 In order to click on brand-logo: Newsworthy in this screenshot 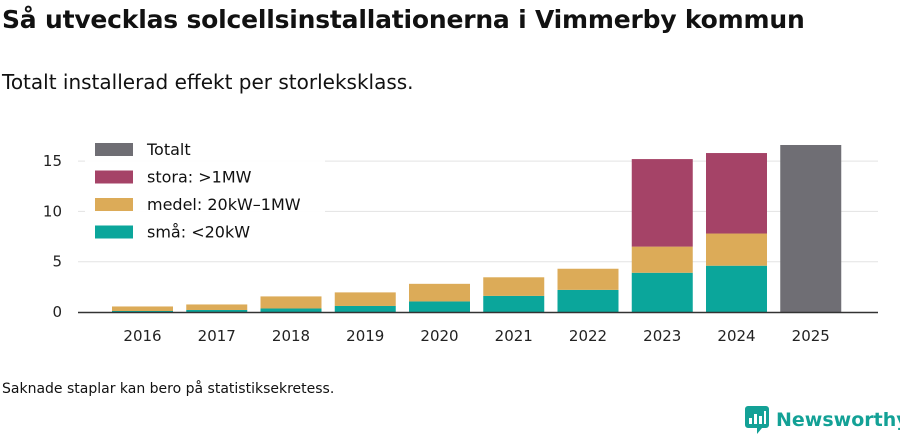, I will do `click(822, 420)`.